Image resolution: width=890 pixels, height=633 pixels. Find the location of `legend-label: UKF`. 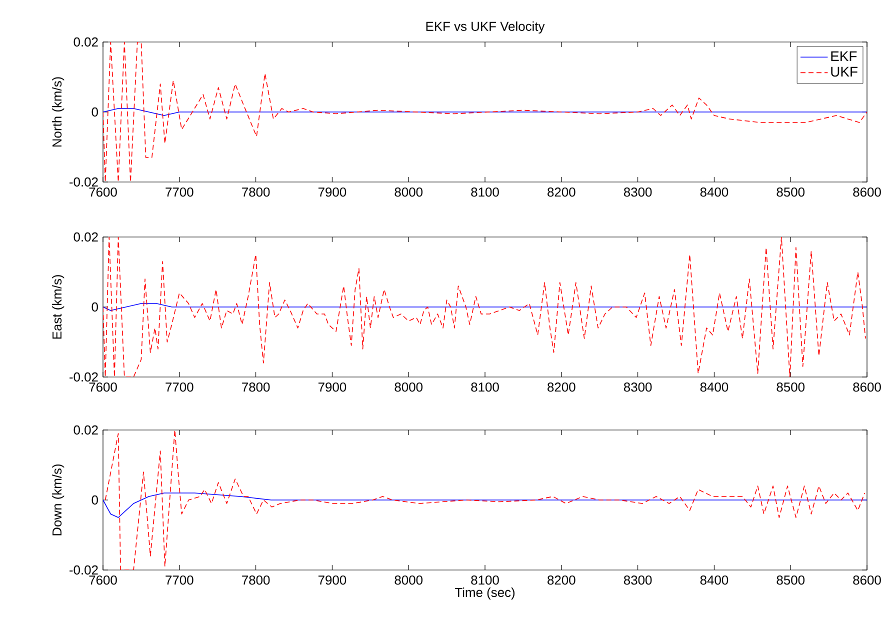

legend-label: UKF is located at coordinates (844, 71).